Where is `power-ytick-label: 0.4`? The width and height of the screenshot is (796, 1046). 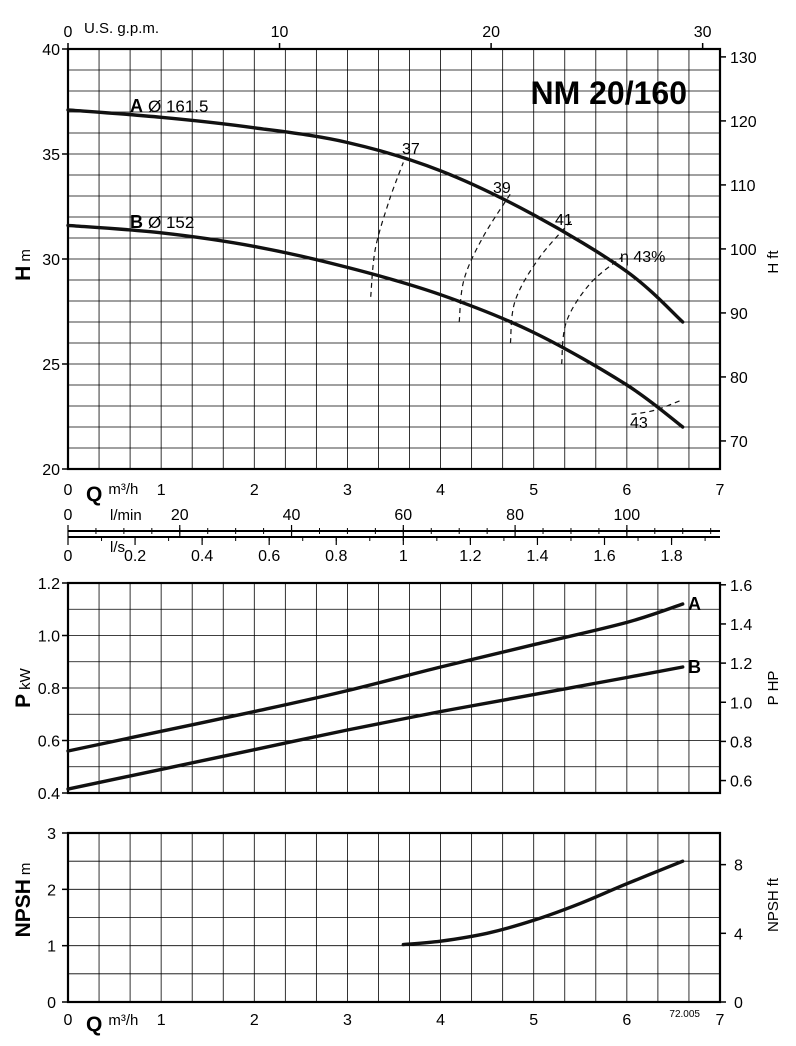
power-ytick-label: 0.4 is located at coordinates (49, 794).